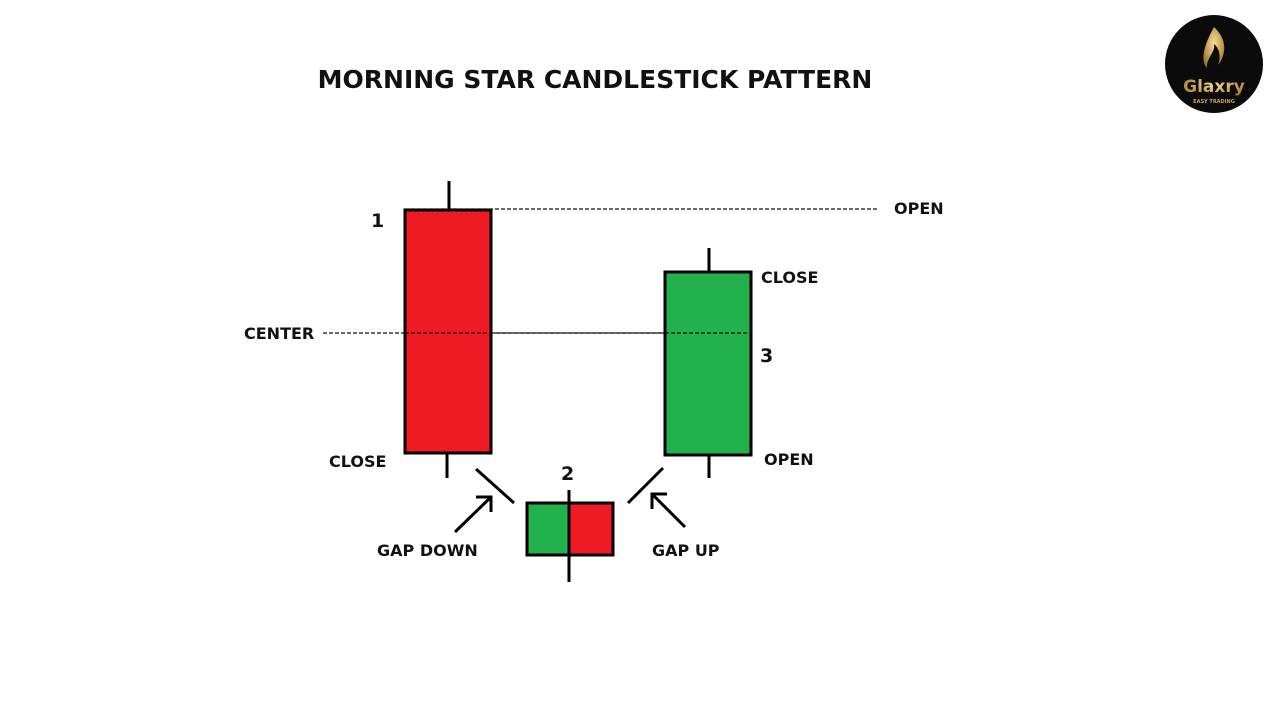 This screenshot has width=1280, height=720. I want to click on label-close-right: CLOSE, so click(789, 277).